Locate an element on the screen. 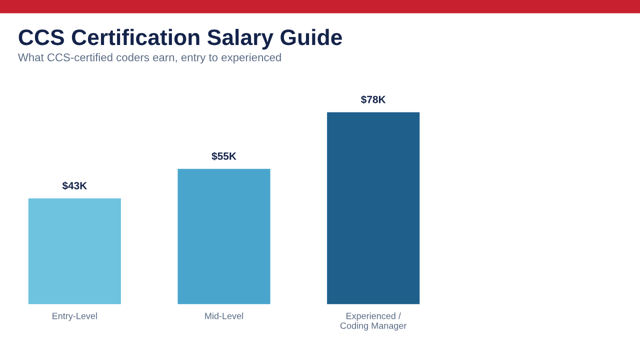 Image resolution: width=640 pixels, height=360 pixels. chart-title: CCS Certification Salary Guide is located at coordinates (180, 39).